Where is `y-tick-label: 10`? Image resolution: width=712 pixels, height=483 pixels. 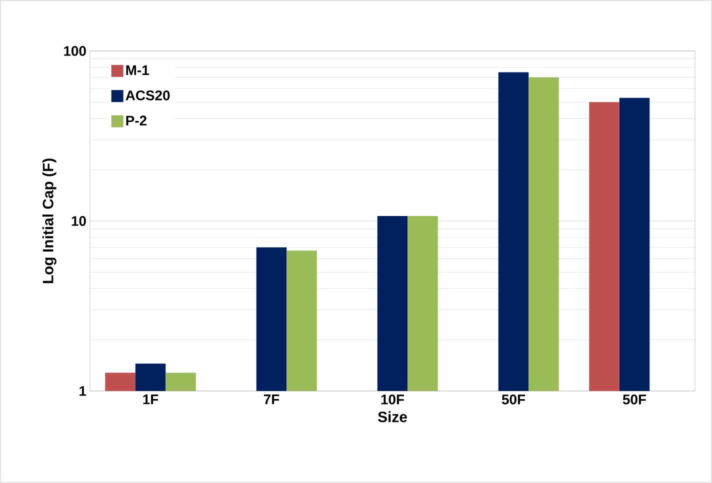
y-tick-label: 10 is located at coordinates (79, 221).